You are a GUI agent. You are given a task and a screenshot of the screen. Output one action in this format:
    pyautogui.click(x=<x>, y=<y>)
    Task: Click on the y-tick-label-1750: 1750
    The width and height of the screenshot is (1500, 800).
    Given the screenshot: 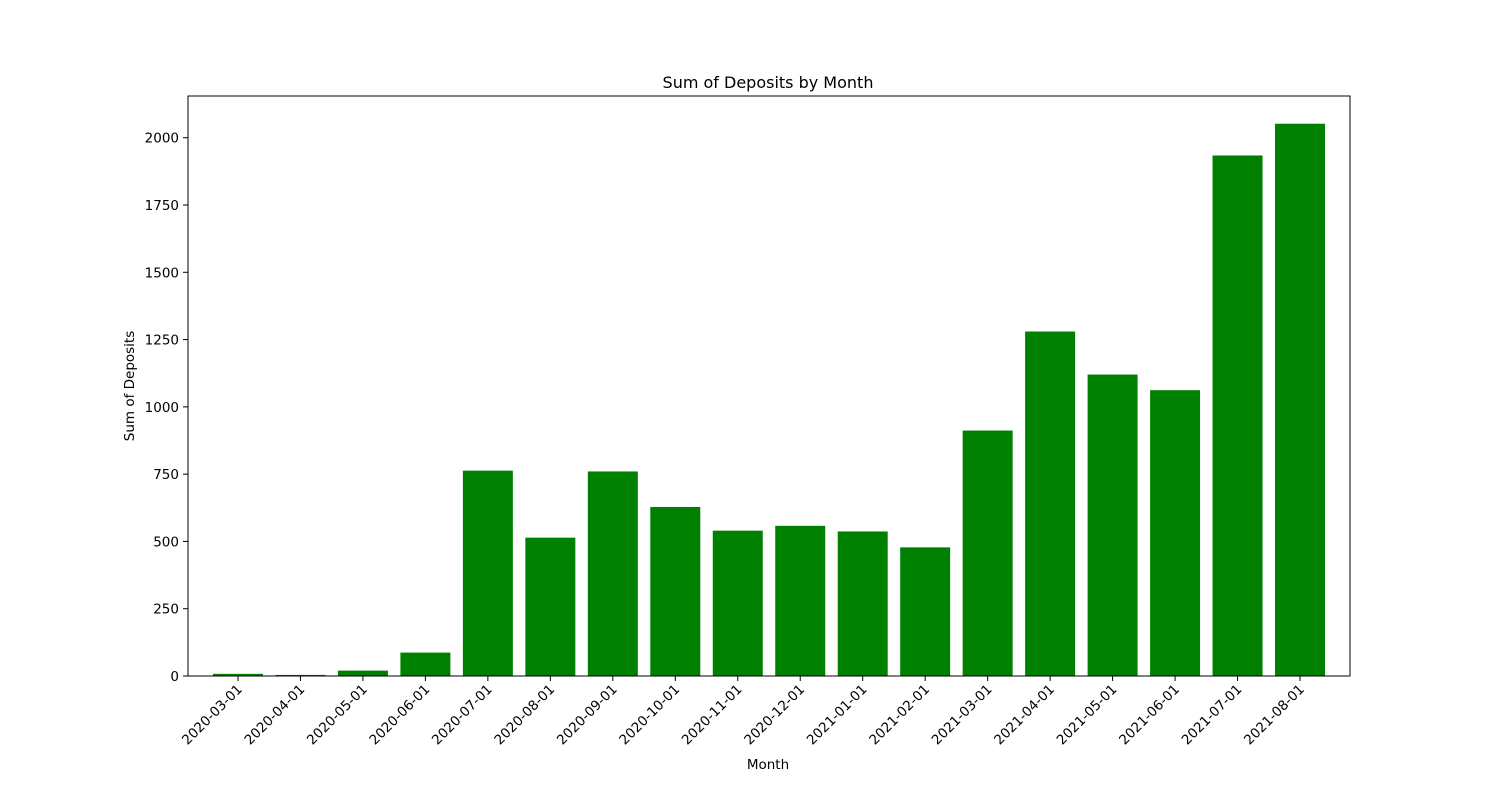 What is the action you would take?
    pyautogui.click(x=162, y=206)
    